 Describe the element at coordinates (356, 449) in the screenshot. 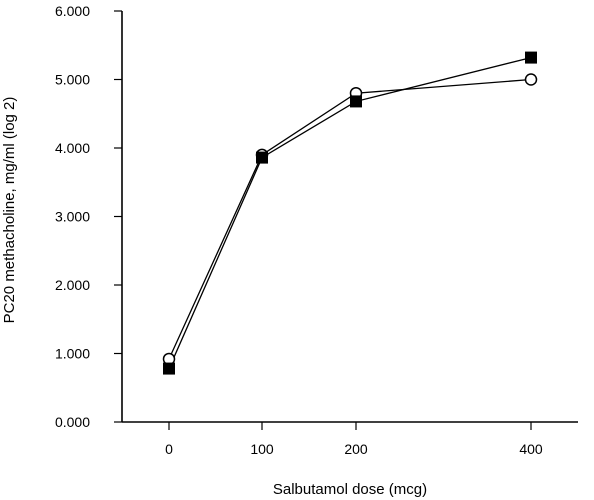

I see `x-tick-label: 200` at that location.